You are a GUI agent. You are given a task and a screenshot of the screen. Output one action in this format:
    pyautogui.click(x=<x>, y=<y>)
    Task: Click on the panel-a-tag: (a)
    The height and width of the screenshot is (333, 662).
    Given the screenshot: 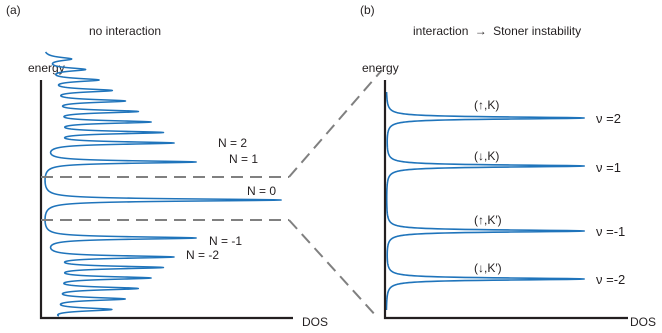 What is the action you would take?
    pyautogui.click(x=13, y=10)
    